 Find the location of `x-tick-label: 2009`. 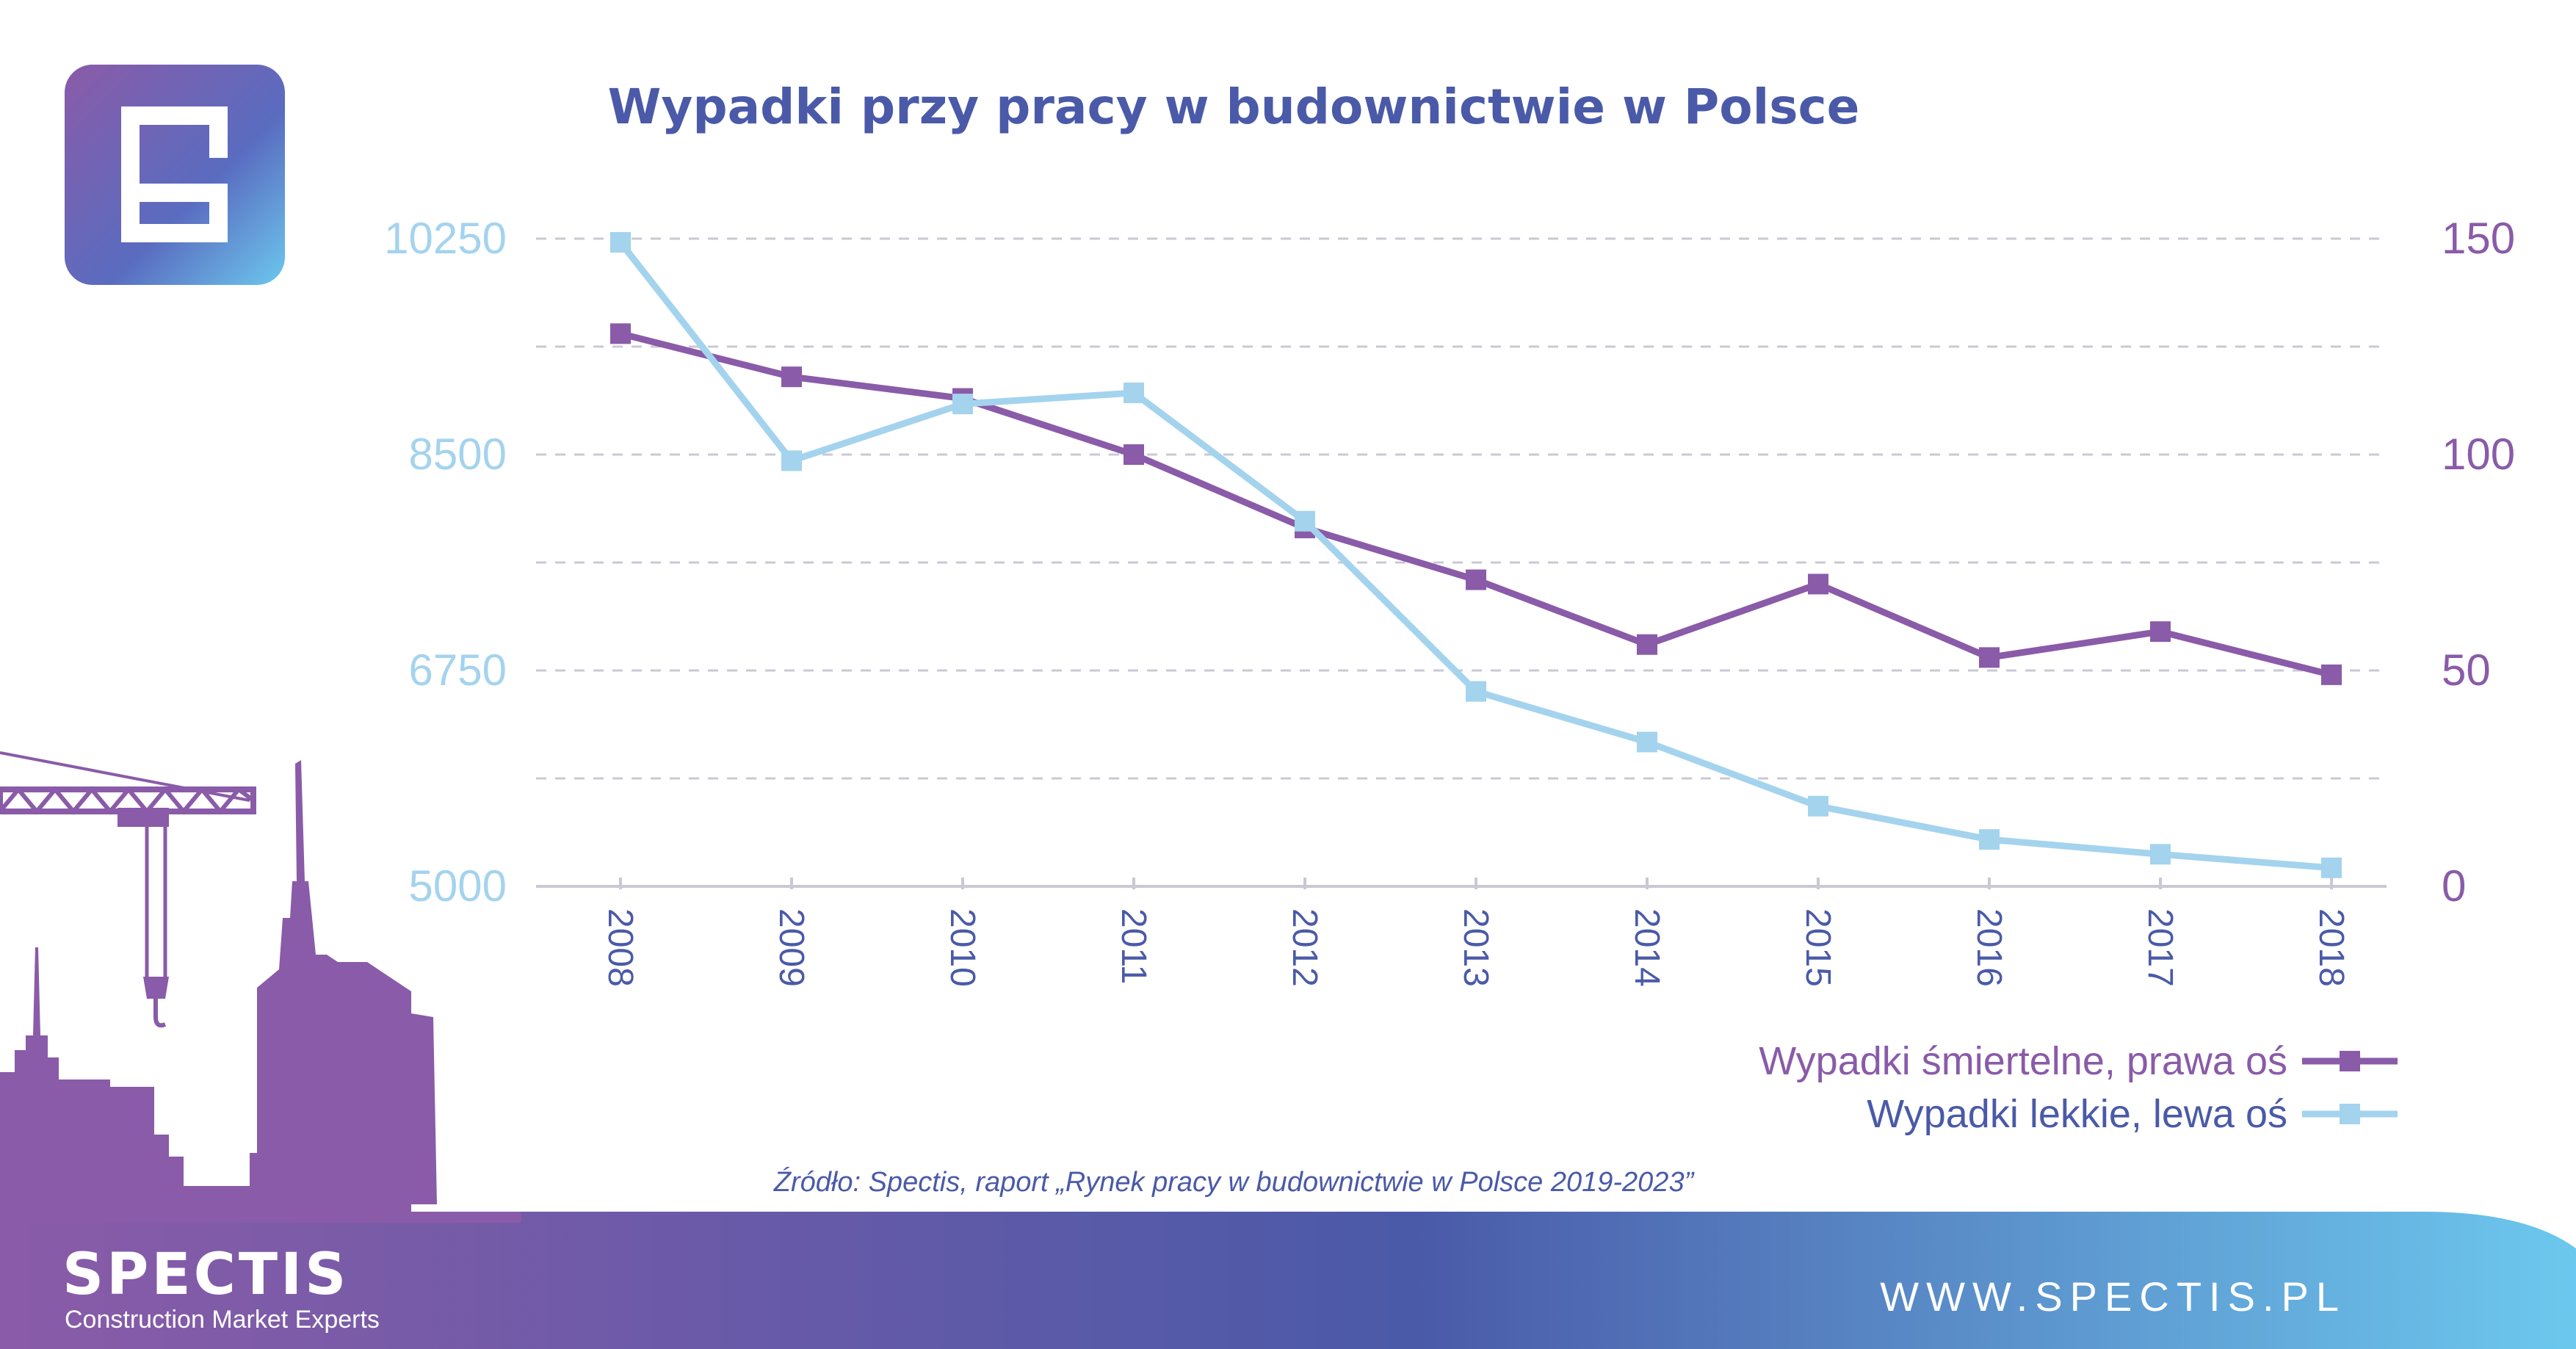

x-tick-label: 2009 is located at coordinates (791, 947).